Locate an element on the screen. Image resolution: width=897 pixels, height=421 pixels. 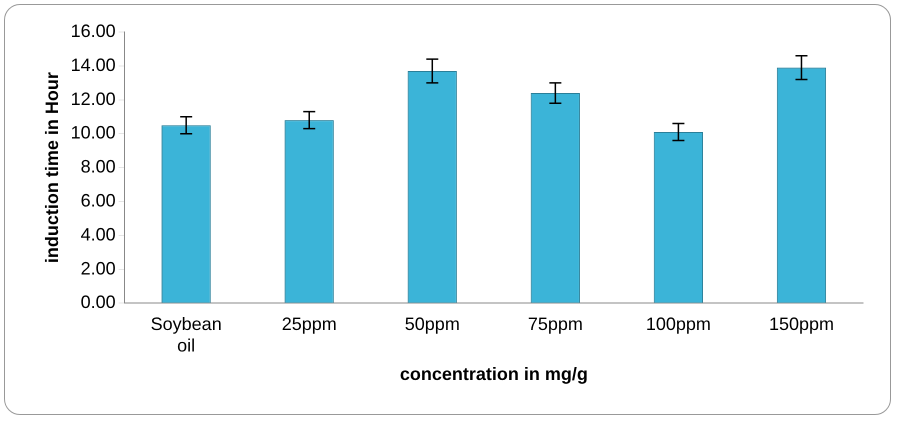
x-tick-label: Soybean oil is located at coordinates (186, 335).